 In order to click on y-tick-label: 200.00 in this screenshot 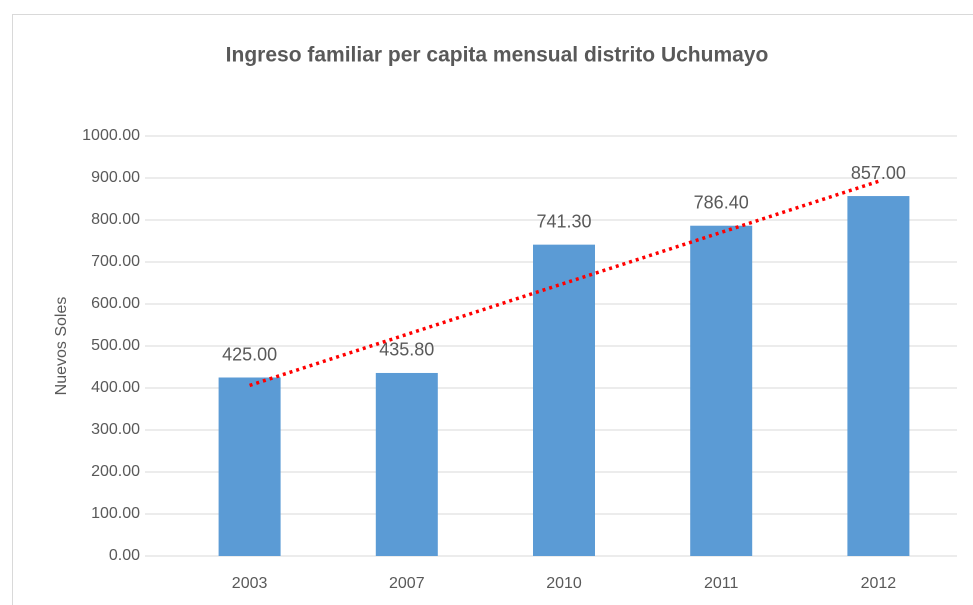, I will do `click(115, 471)`.